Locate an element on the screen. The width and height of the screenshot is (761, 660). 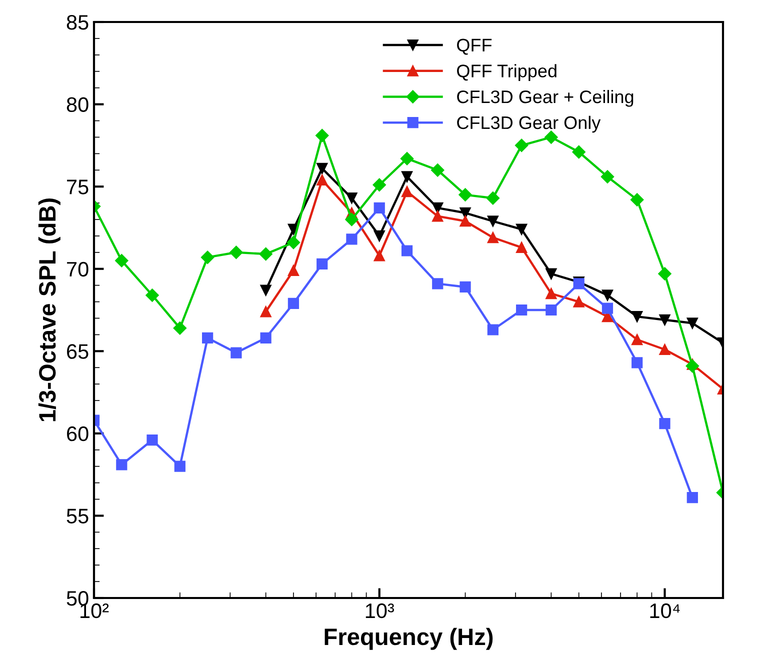
legend-label: QFF Tripped is located at coordinates (506, 72).